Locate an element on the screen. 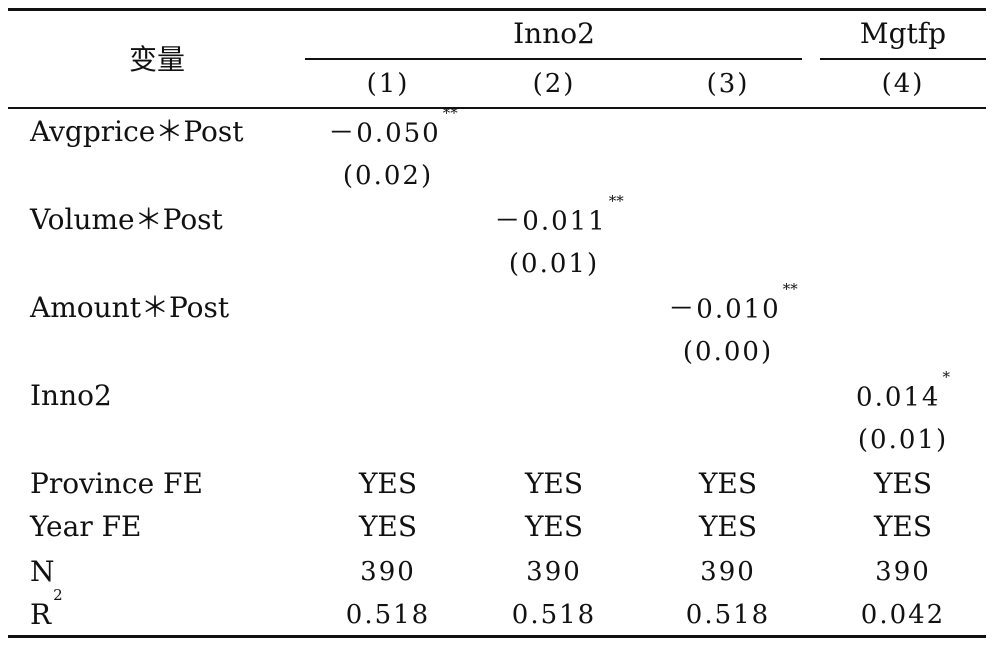 The width and height of the screenshot is (992, 648). header-col-3: (3) is located at coordinates (728, 84).